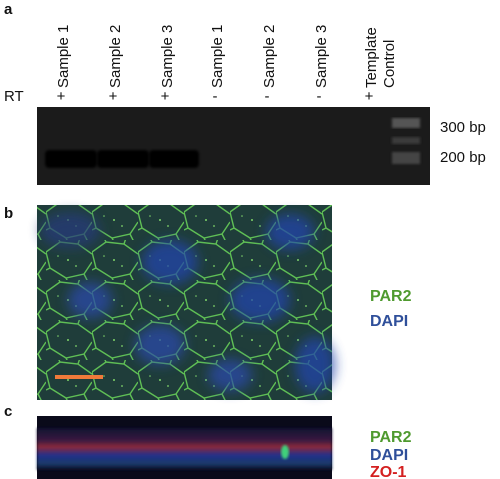 The width and height of the screenshot is (500, 479). What do you see at coordinates (14, 96) in the screenshot?
I see `rt-label: RT` at bounding box center [14, 96].